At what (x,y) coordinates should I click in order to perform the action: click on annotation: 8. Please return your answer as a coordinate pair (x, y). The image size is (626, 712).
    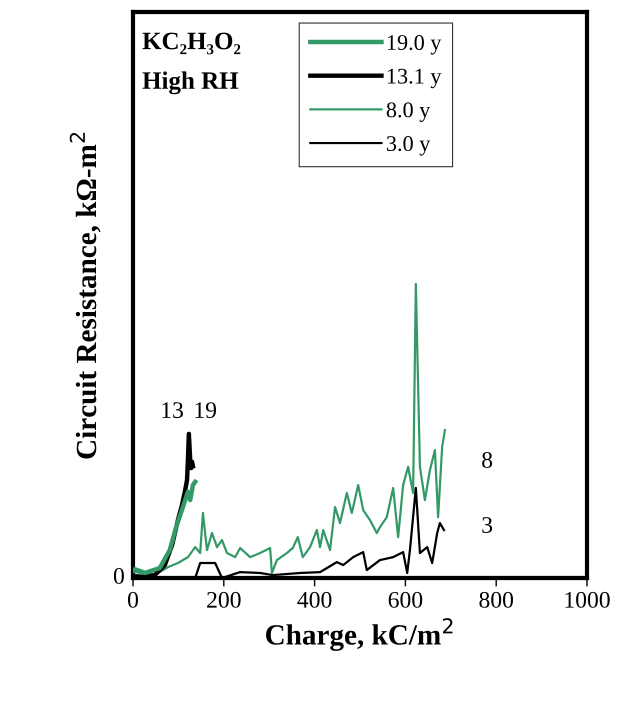
    Looking at the image, I should click on (487, 460).